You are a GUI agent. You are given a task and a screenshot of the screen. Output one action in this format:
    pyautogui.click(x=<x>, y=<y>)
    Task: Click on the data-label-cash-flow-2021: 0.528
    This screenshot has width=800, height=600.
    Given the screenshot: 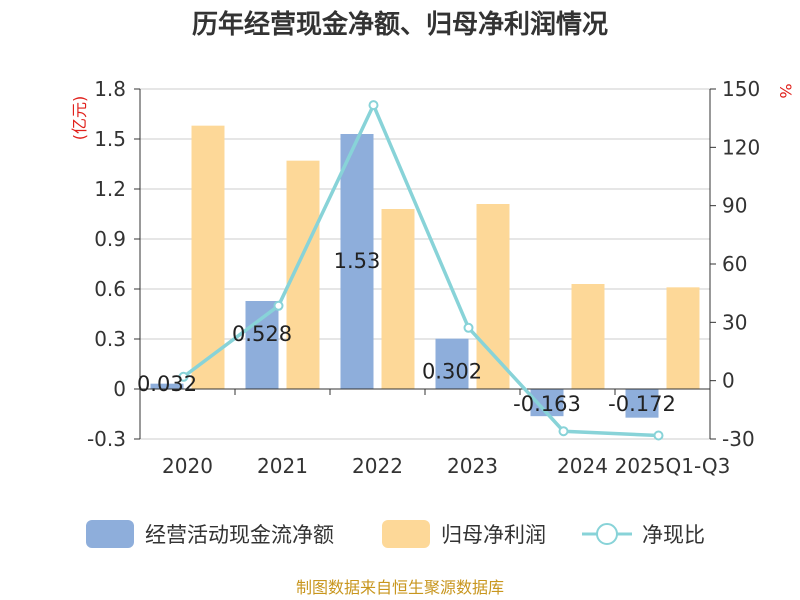 What is the action you would take?
    pyautogui.click(x=262, y=334)
    